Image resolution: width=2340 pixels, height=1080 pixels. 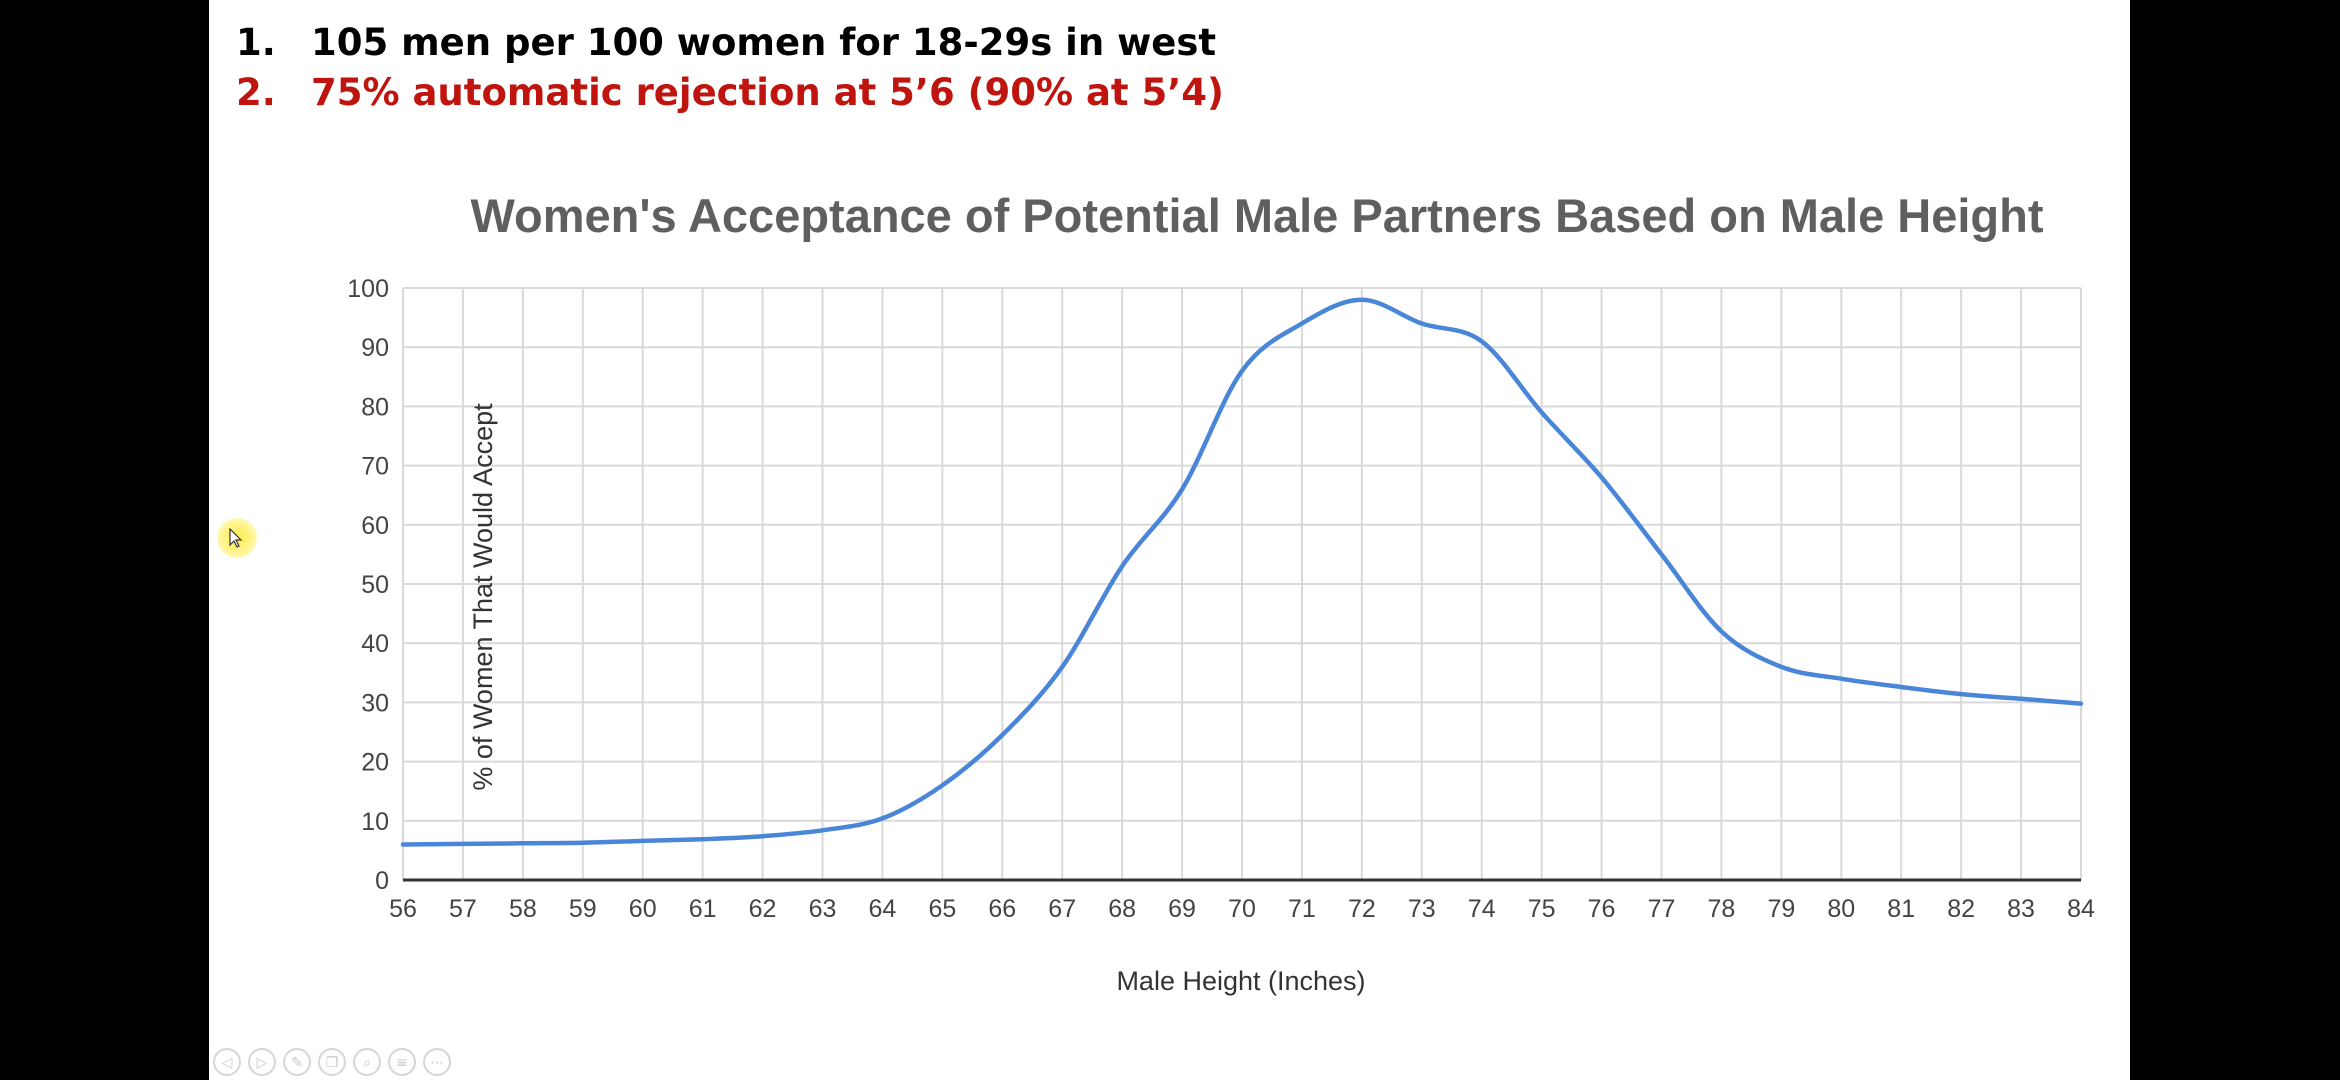 I want to click on x-tick-label: 65, so click(x=942, y=909).